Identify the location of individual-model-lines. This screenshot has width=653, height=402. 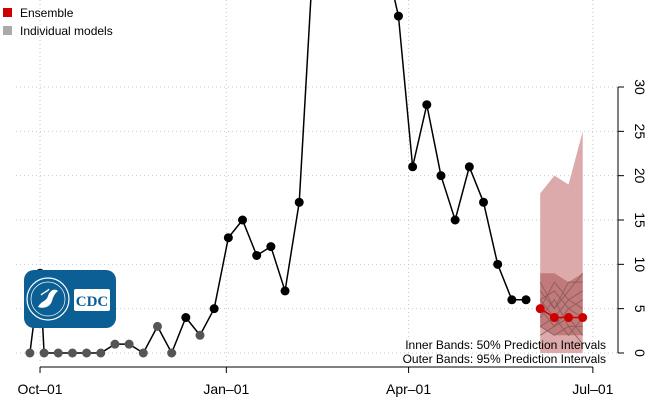
(561, 308).